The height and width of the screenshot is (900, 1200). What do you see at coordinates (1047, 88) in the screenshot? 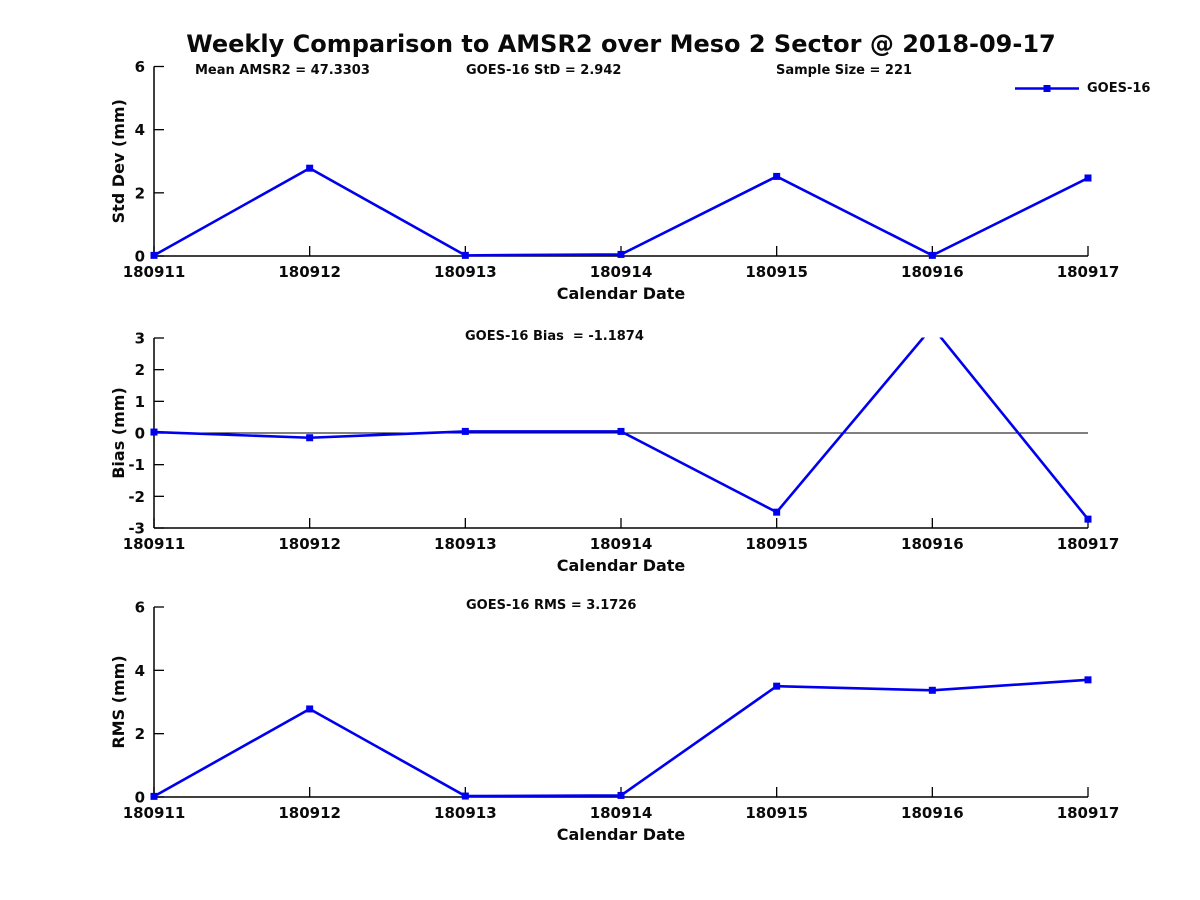
I see `legend-line-icon` at bounding box center [1047, 88].